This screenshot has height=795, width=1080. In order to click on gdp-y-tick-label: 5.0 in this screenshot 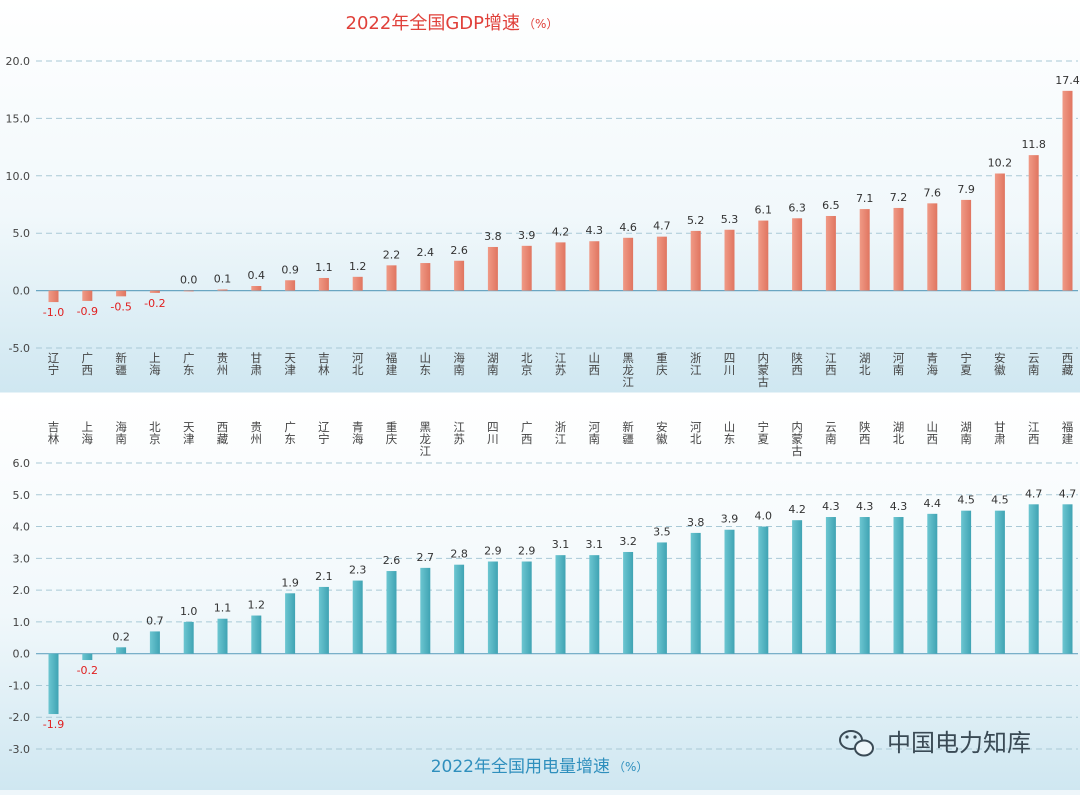, I will do `click(22, 233)`.